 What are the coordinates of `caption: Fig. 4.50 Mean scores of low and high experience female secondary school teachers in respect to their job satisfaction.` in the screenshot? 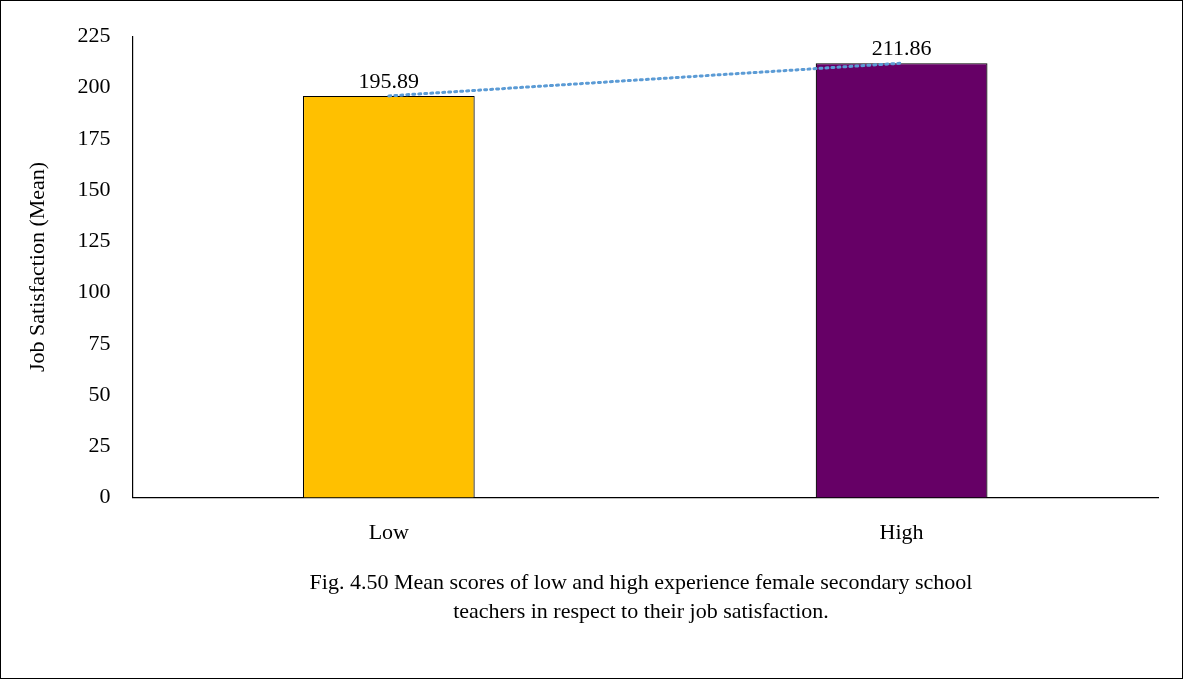 It's located at (641, 596).